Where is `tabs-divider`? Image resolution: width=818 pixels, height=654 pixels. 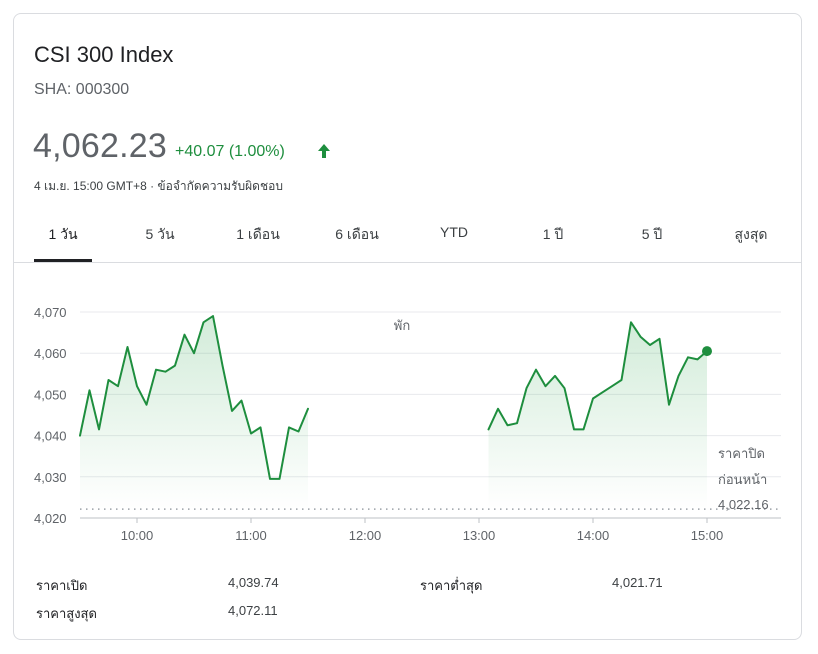 tabs-divider is located at coordinates (407, 262).